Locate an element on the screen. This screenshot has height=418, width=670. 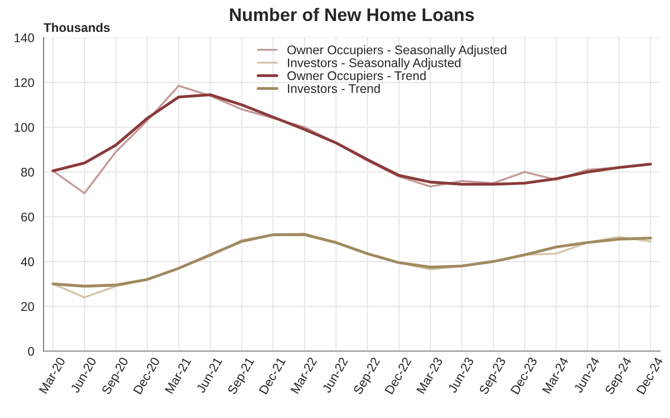
y-tick-label: 0 is located at coordinates (31, 351).